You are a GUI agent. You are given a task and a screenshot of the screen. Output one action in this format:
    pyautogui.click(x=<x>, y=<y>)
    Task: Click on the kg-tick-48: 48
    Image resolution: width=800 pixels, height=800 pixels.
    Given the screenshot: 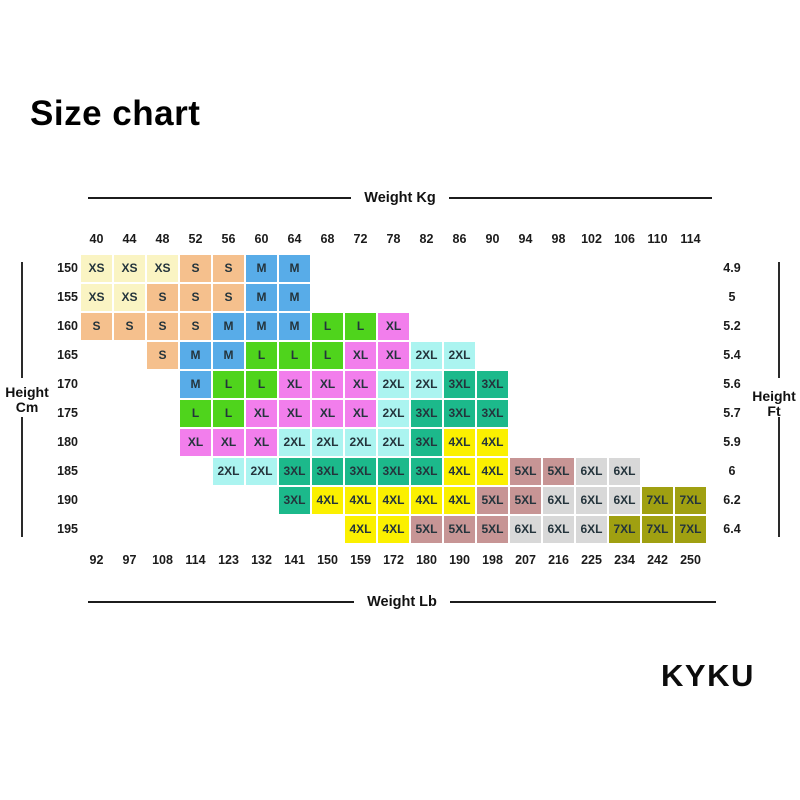 What is the action you would take?
    pyautogui.click(x=162, y=239)
    